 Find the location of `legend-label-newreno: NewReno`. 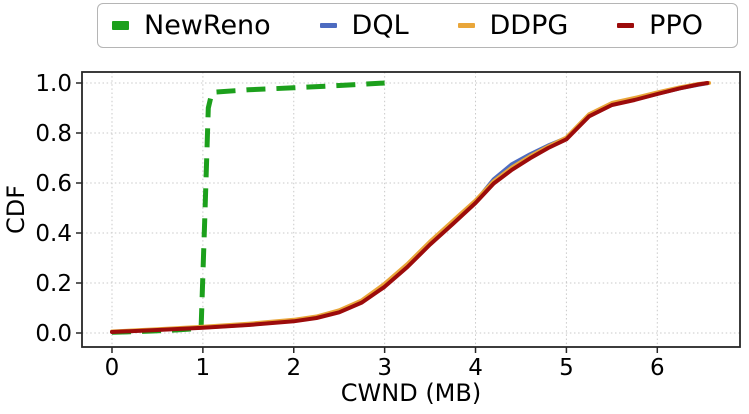

legend-label-newreno: NewReno is located at coordinates (207, 25).